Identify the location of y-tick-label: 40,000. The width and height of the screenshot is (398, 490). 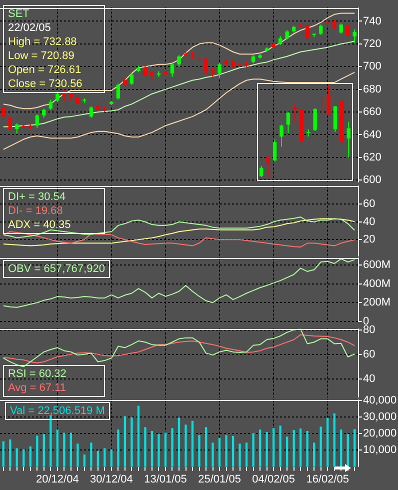
(380, 400).